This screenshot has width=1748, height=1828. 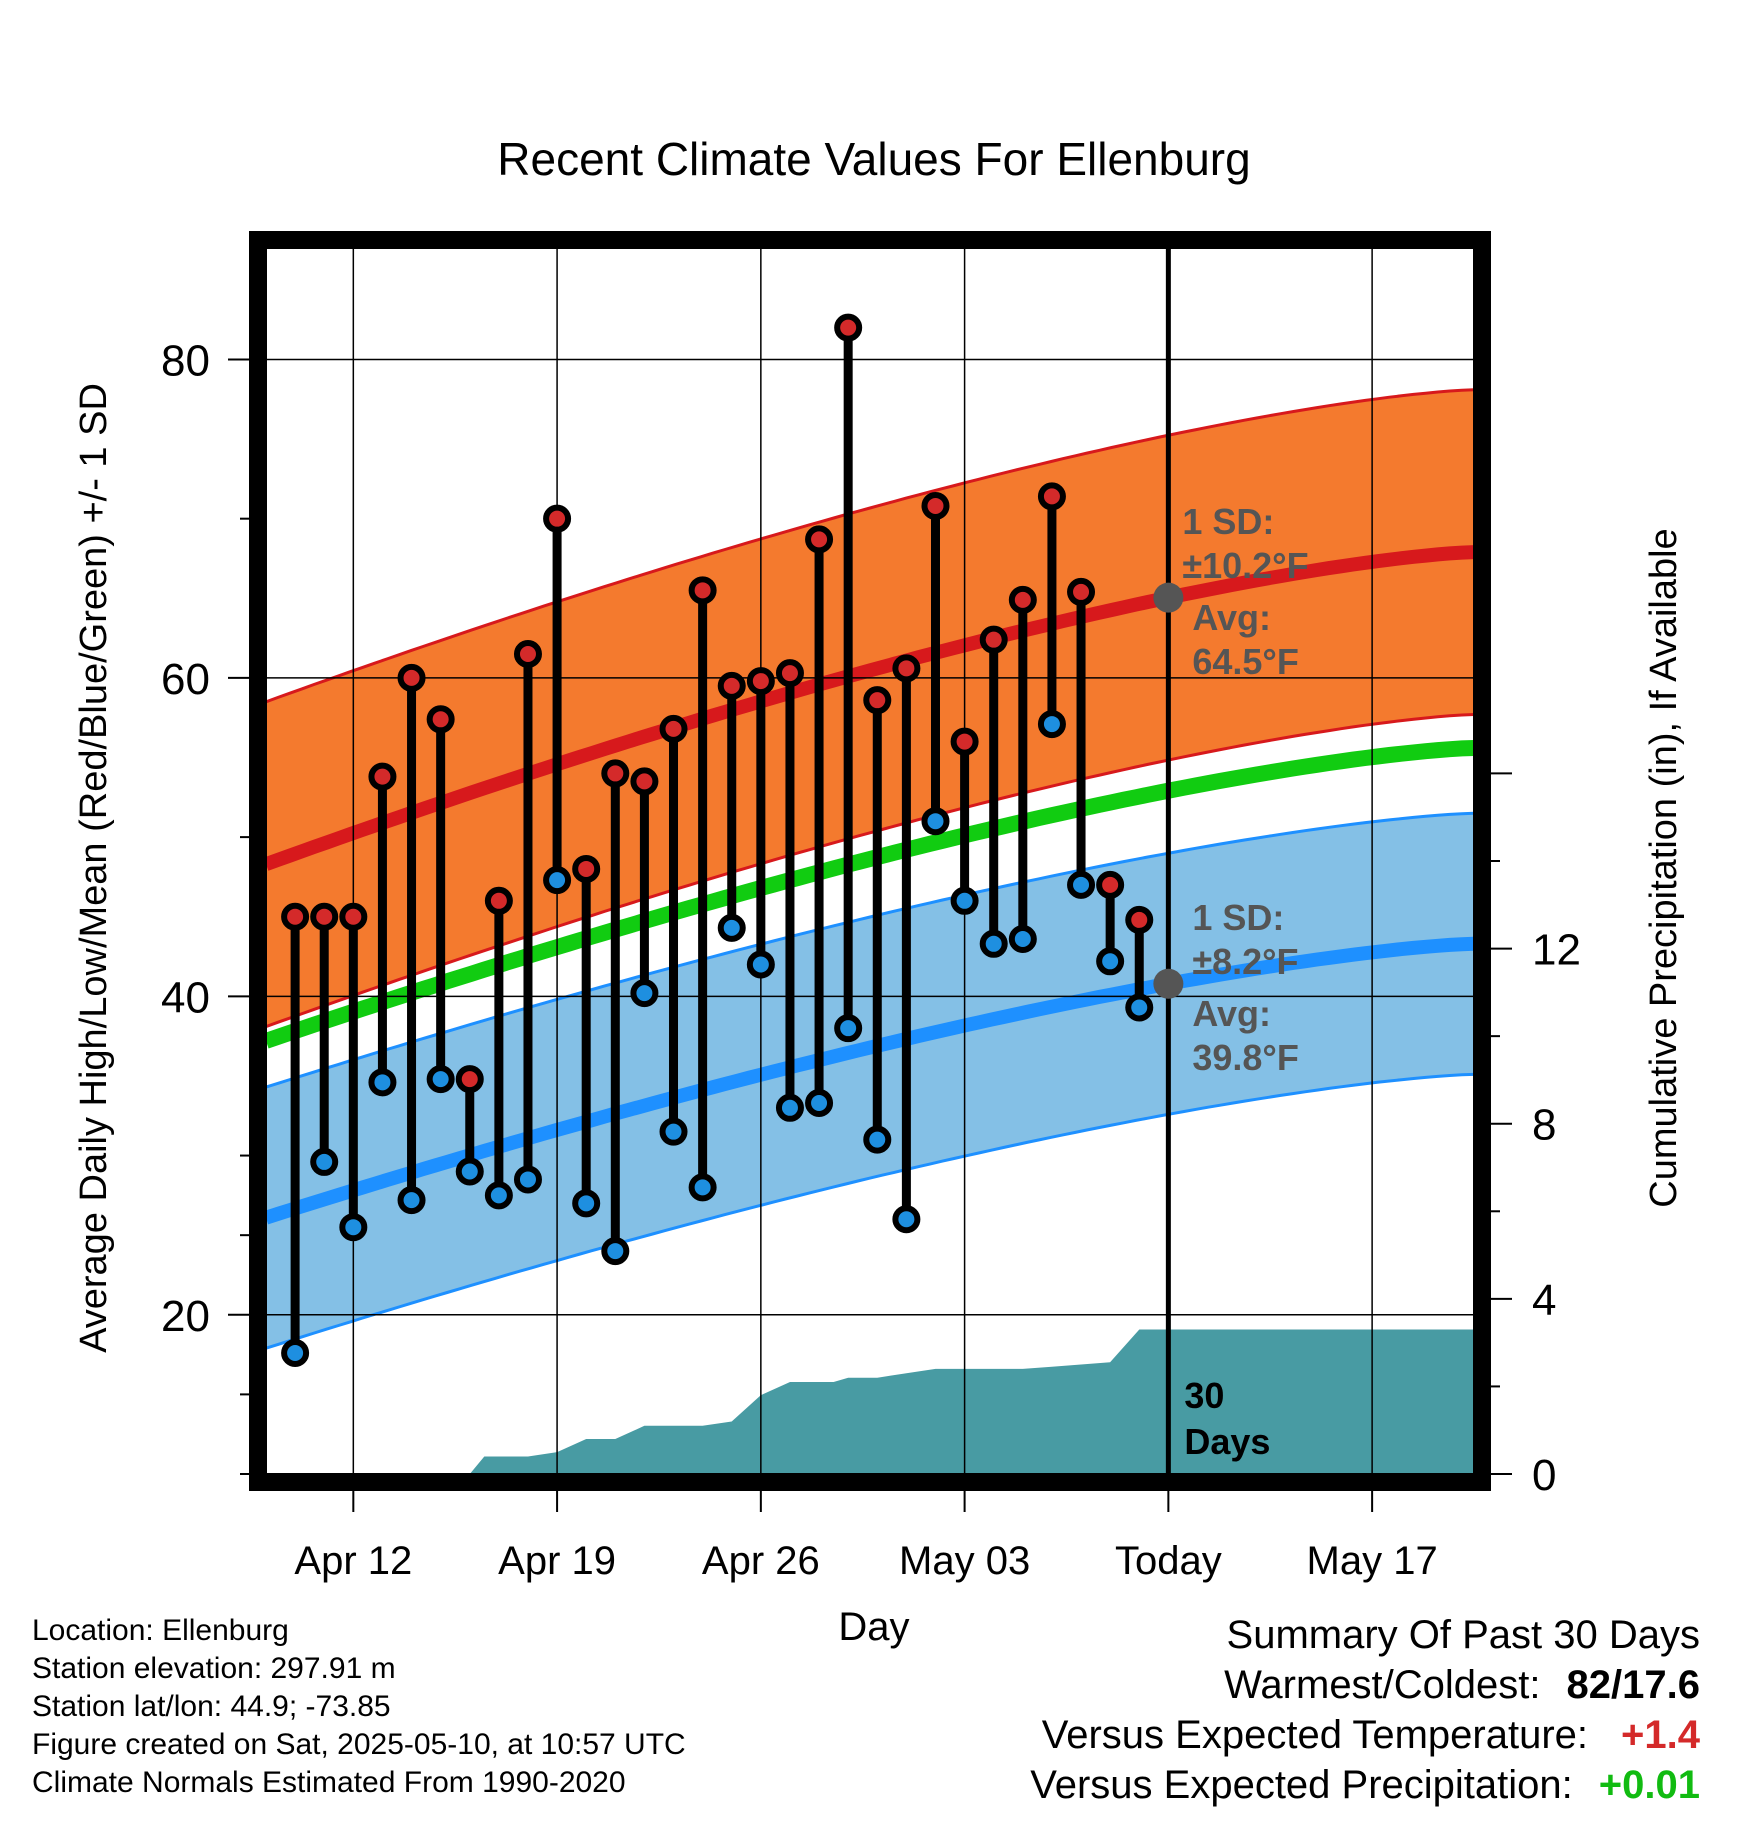 I want to click on x-tick-label: Apr 26, so click(x=761, y=1561).